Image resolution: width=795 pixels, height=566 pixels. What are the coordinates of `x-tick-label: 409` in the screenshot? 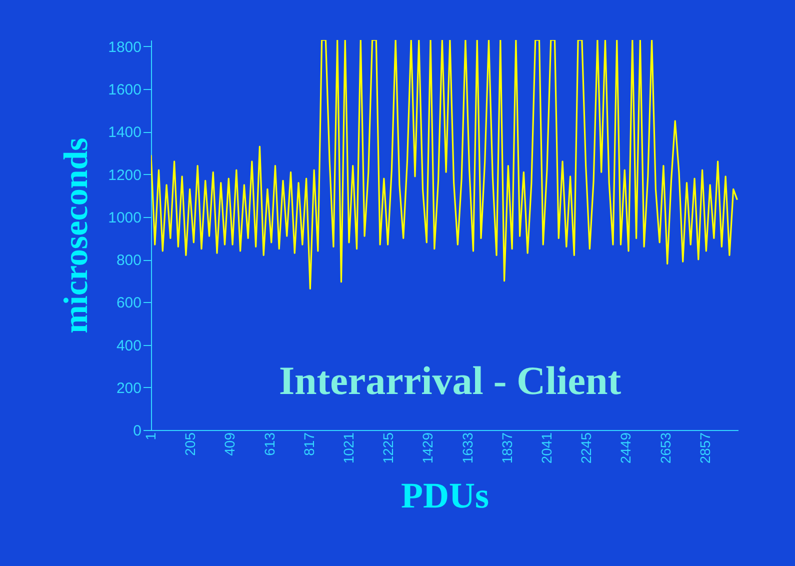 It's located at (230, 444).